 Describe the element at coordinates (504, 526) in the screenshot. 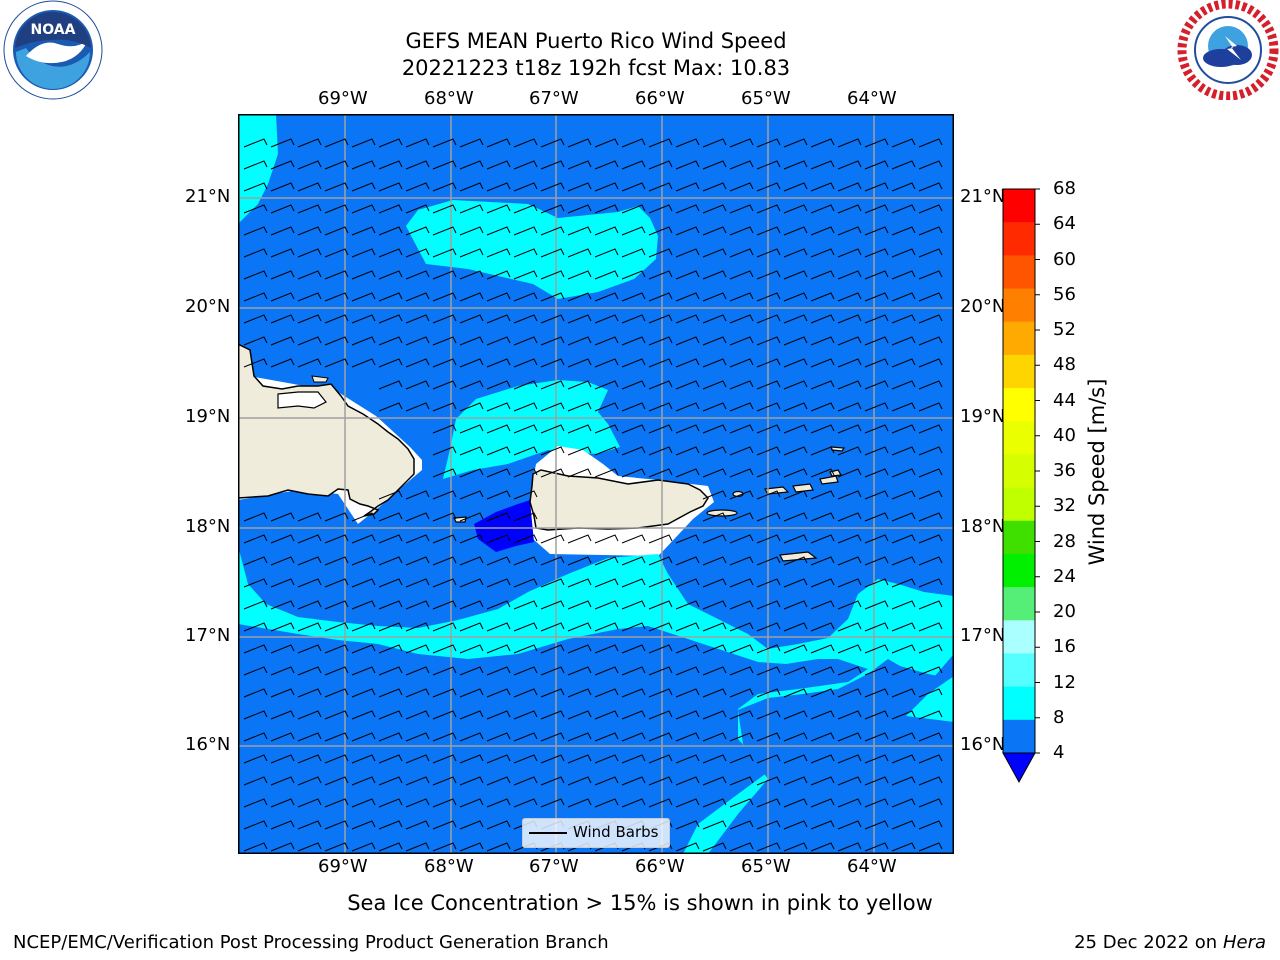

I see `wind-below-4-region` at that location.